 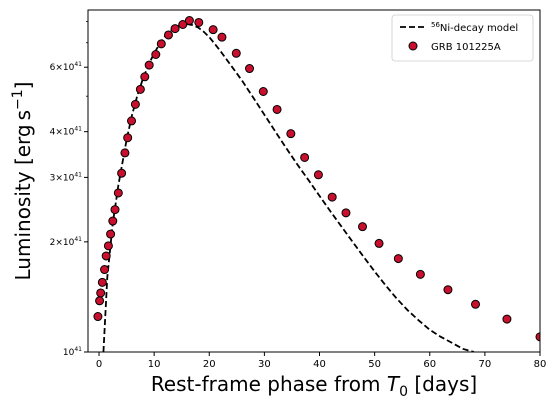 What do you see at coordinates (23, 86) in the screenshot?
I see `y-axis-label-end: ]` at bounding box center [23, 86].